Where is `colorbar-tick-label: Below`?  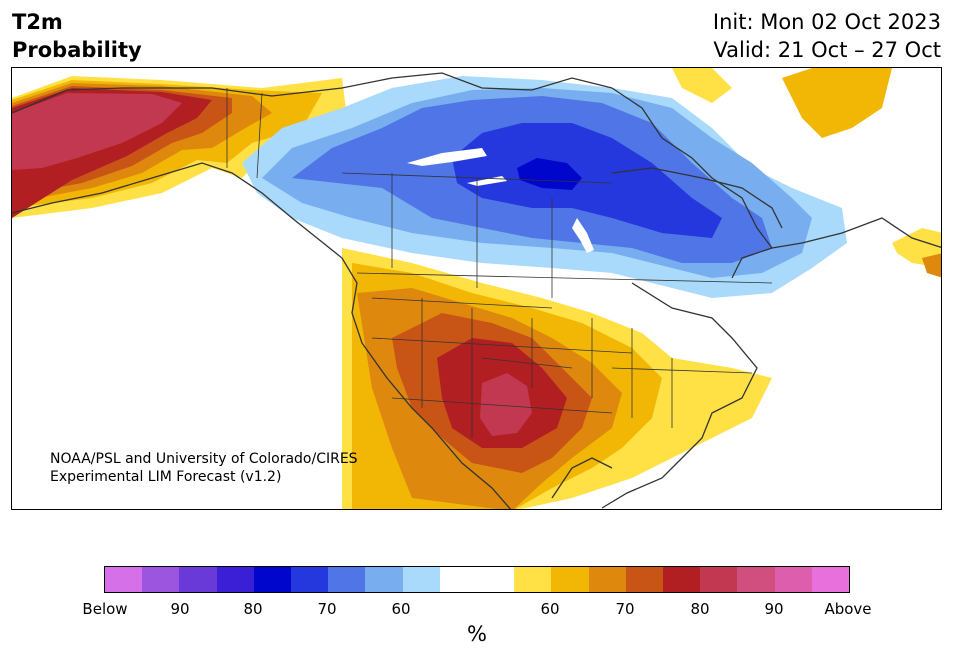
colorbar-tick-label: Below is located at coordinates (105, 609).